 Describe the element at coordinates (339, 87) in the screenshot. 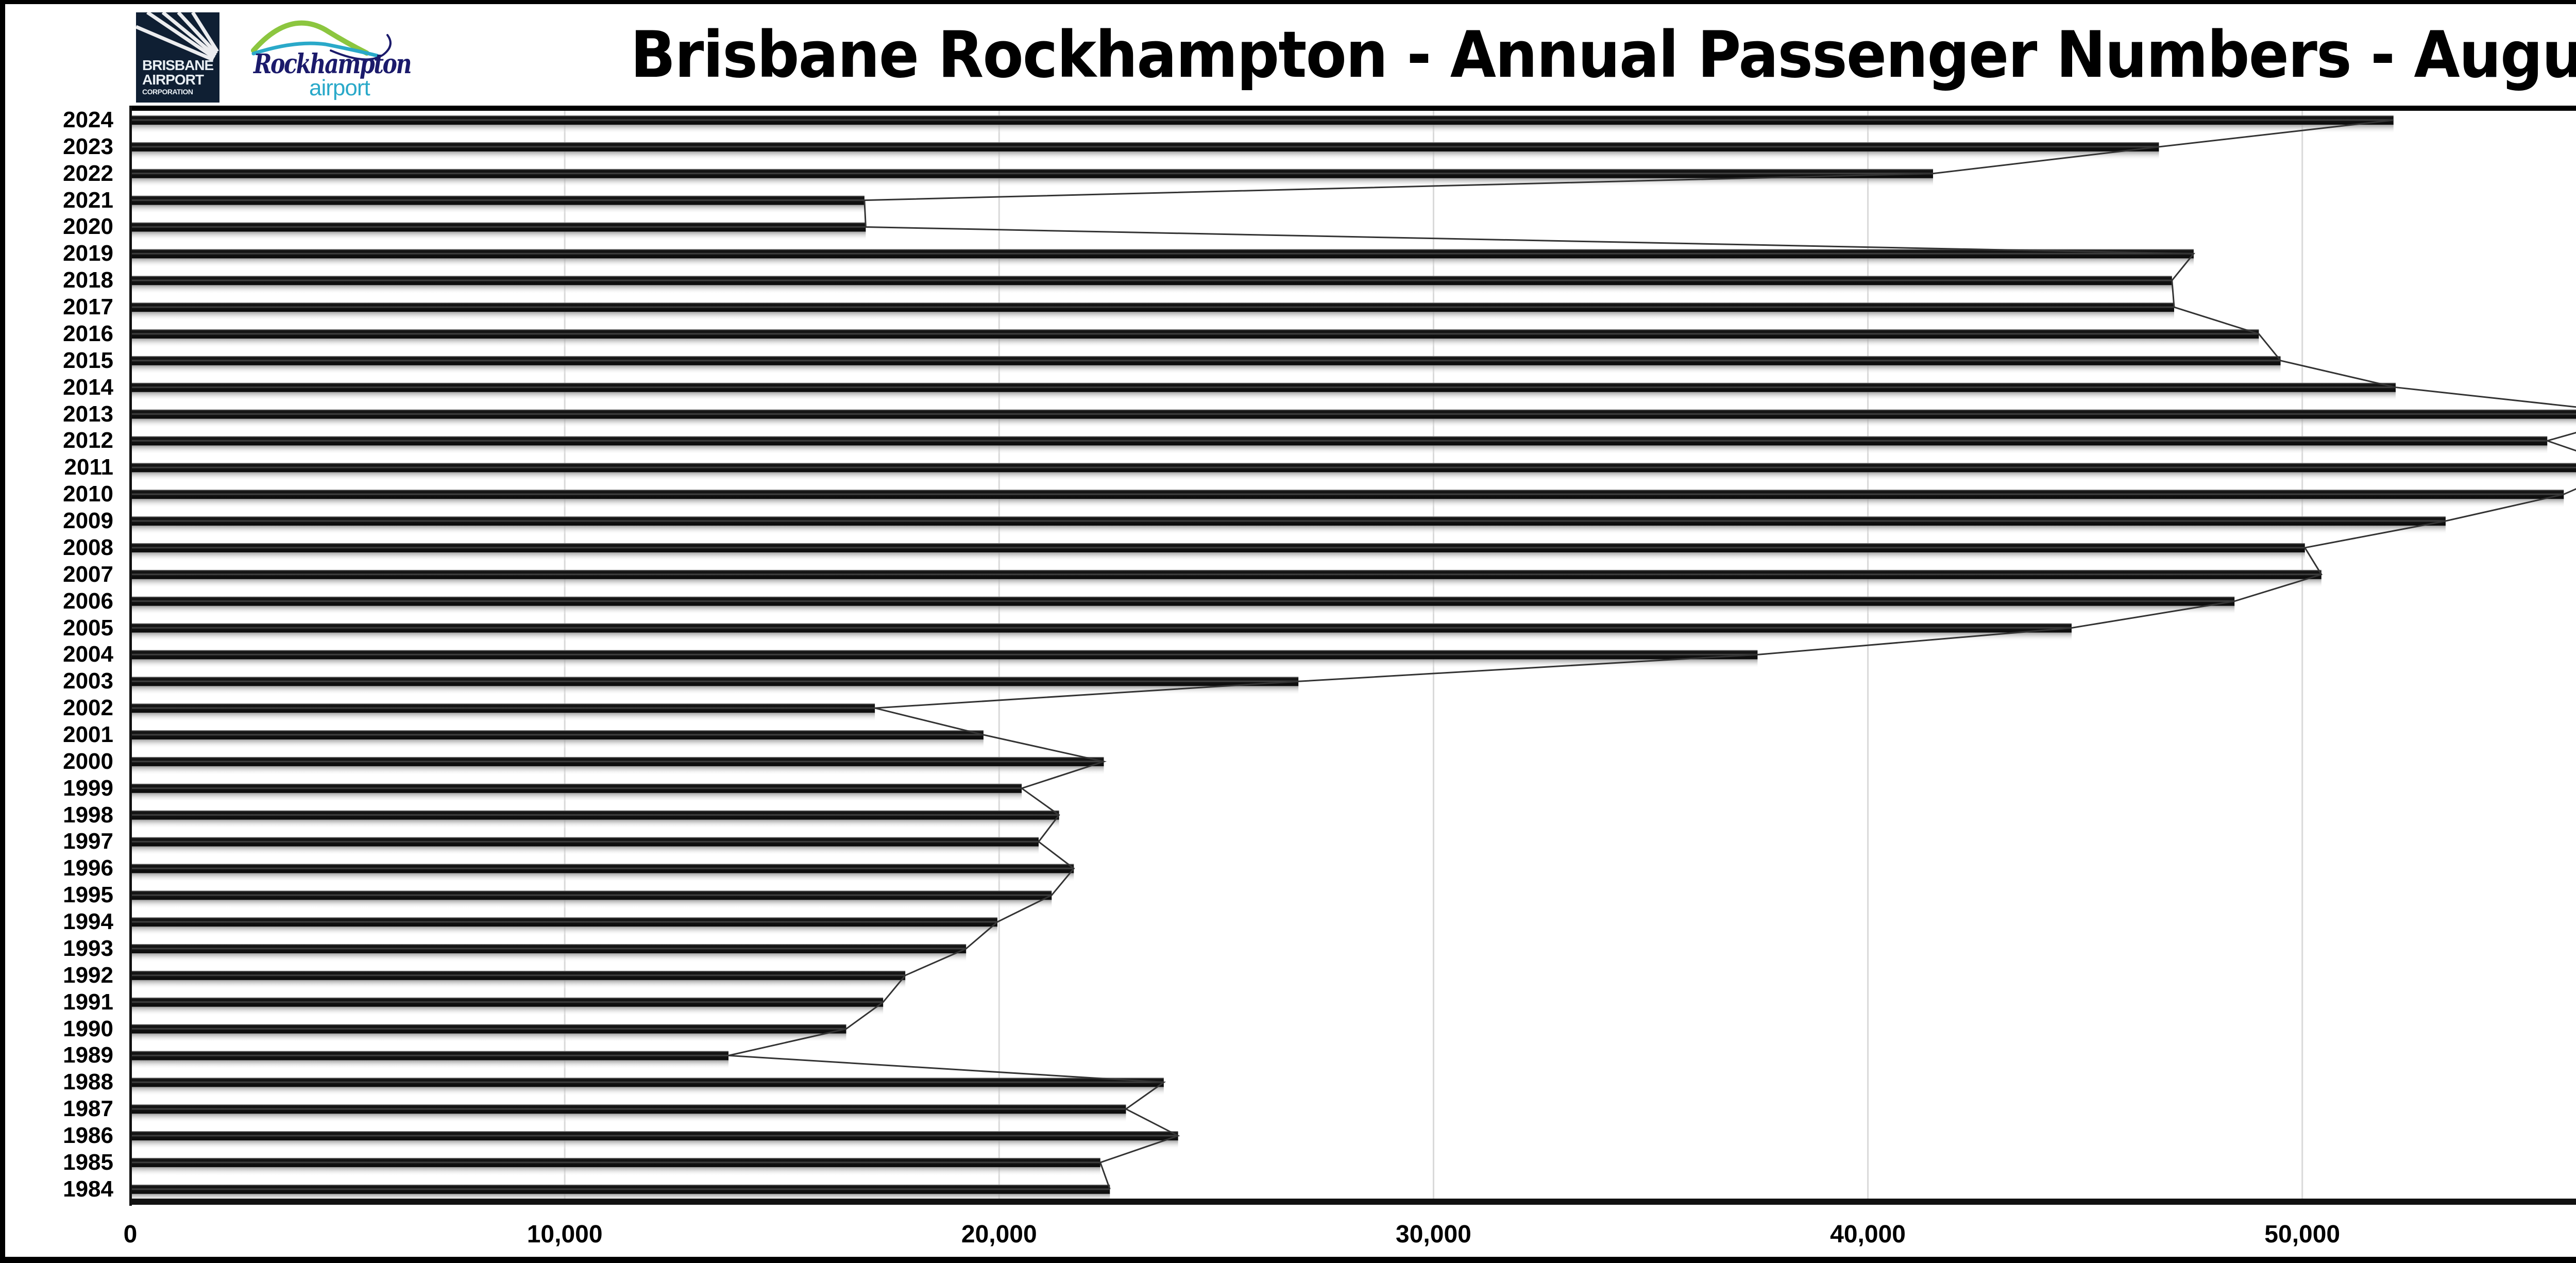

I see `logo-text-airport-sub: airport` at that location.